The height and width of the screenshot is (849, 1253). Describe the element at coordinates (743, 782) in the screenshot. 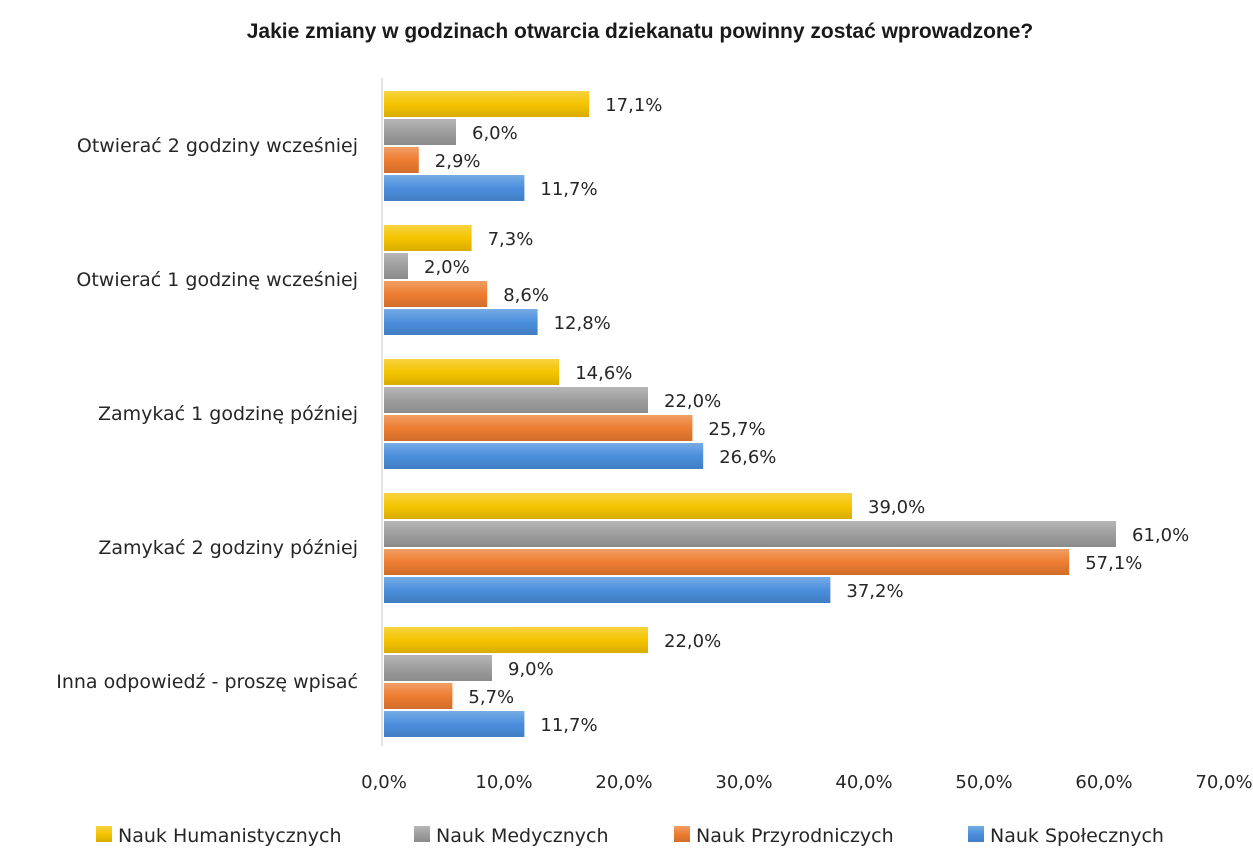

I see `x-tick-label: 30,0%` at that location.